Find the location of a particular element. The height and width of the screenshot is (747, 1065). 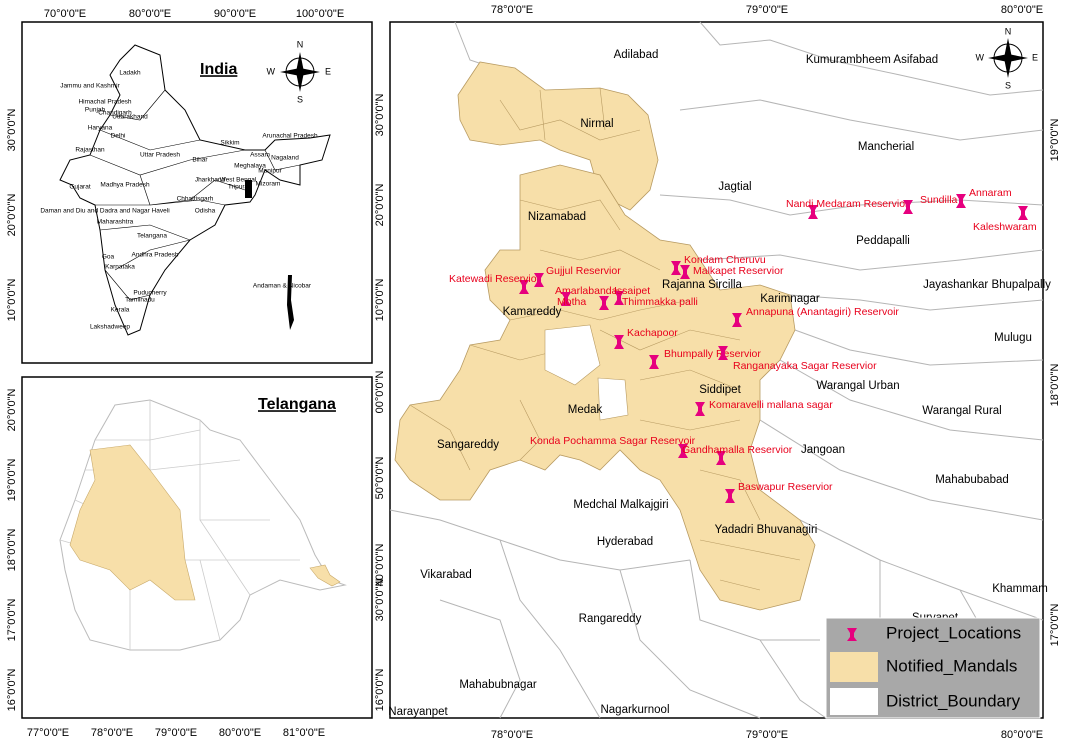

compass-rose: N E S W is located at coordinates (299, 71).